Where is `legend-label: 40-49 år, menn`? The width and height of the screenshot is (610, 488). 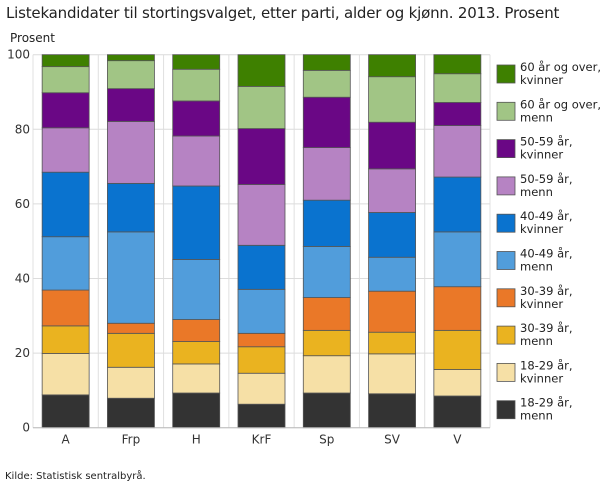
legend-label: 40-49 år, menn is located at coordinates (546, 260).